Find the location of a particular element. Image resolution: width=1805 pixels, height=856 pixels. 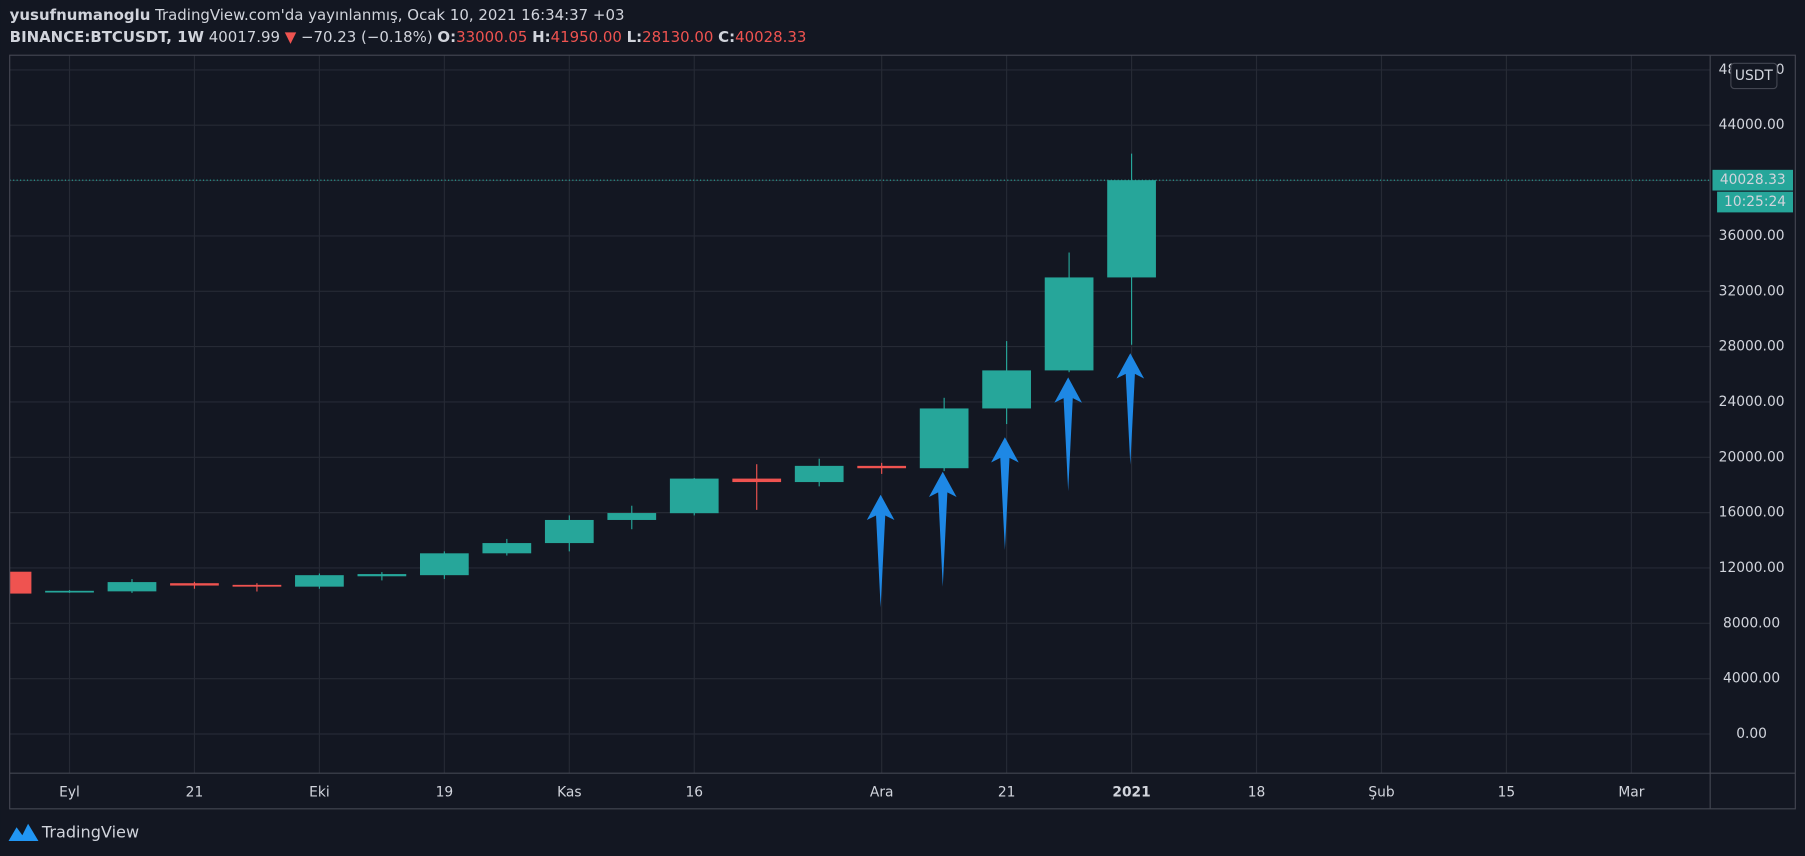

logo-icon is located at coordinates (23, 832).